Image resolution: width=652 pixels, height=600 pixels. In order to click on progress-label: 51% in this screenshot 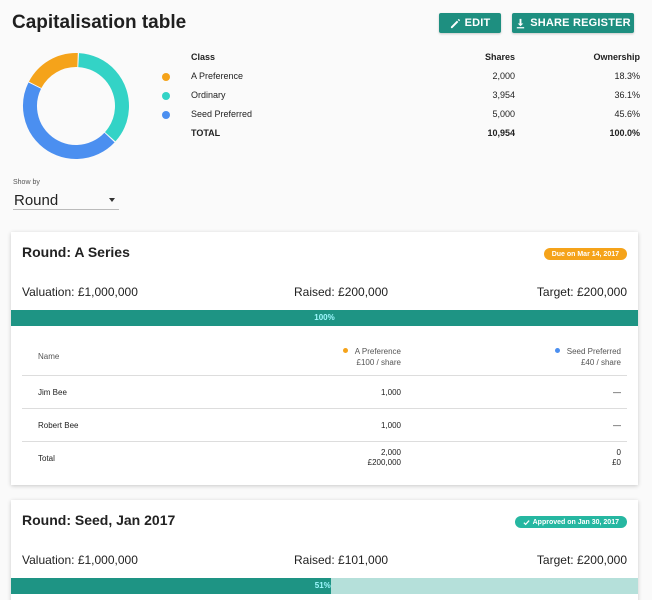, I will do `click(322, 585)`.